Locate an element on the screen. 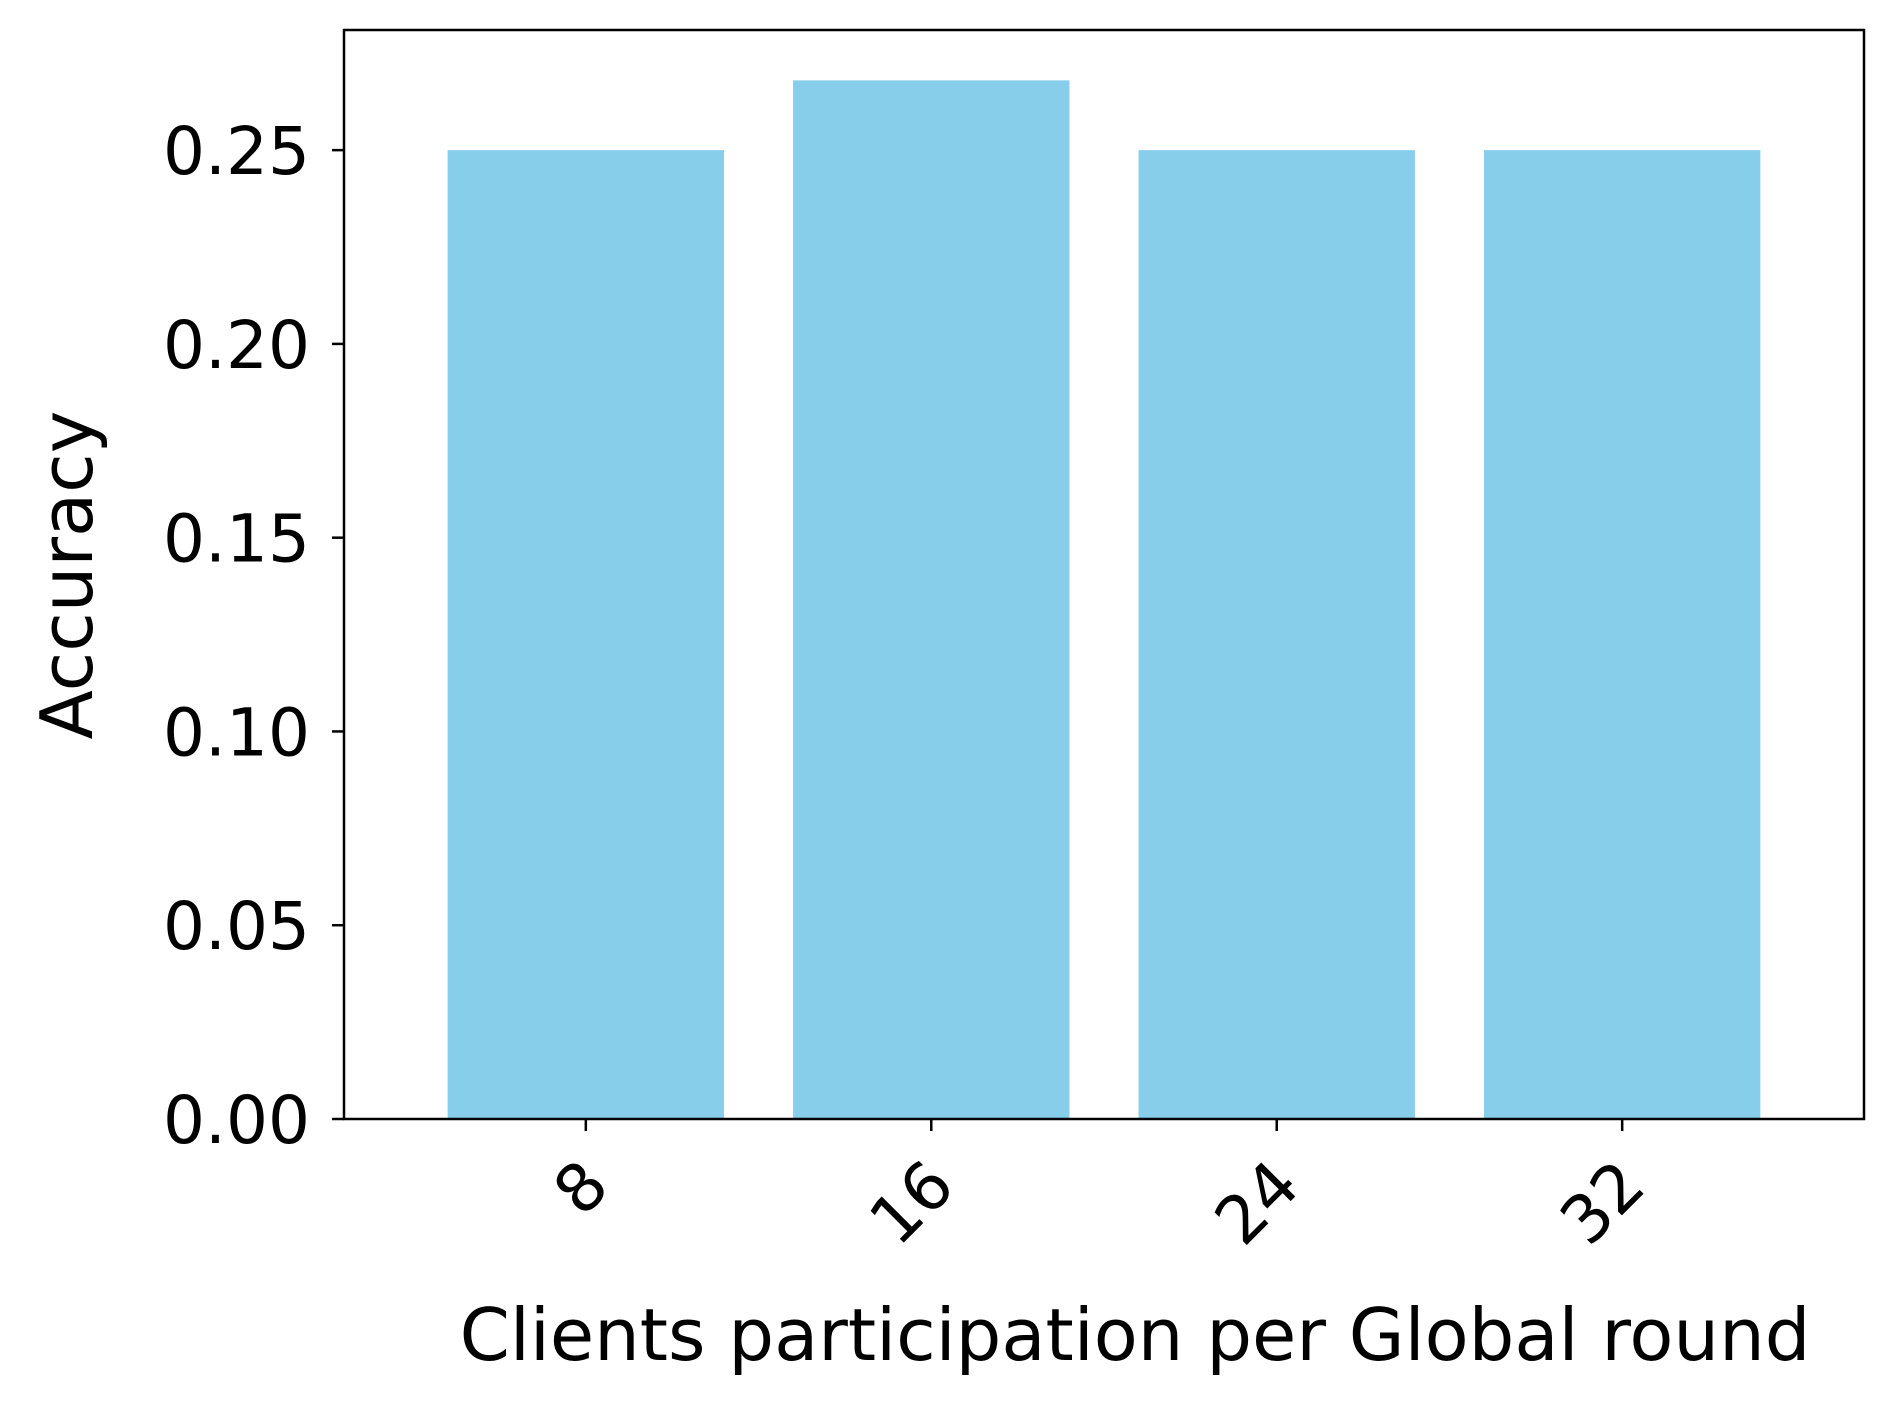 The width and height of the screenshot is (1887, 1405). y-tick-label: 0.25 is located at coordinates (236, 151).